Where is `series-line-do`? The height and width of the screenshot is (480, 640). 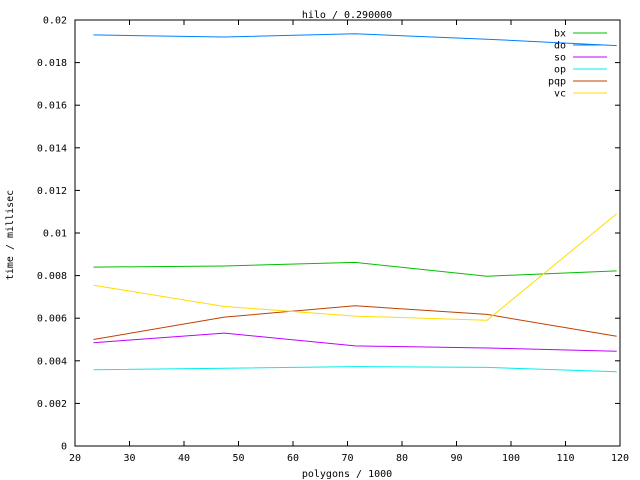
series-line-do is located at coordinates (355, 40).